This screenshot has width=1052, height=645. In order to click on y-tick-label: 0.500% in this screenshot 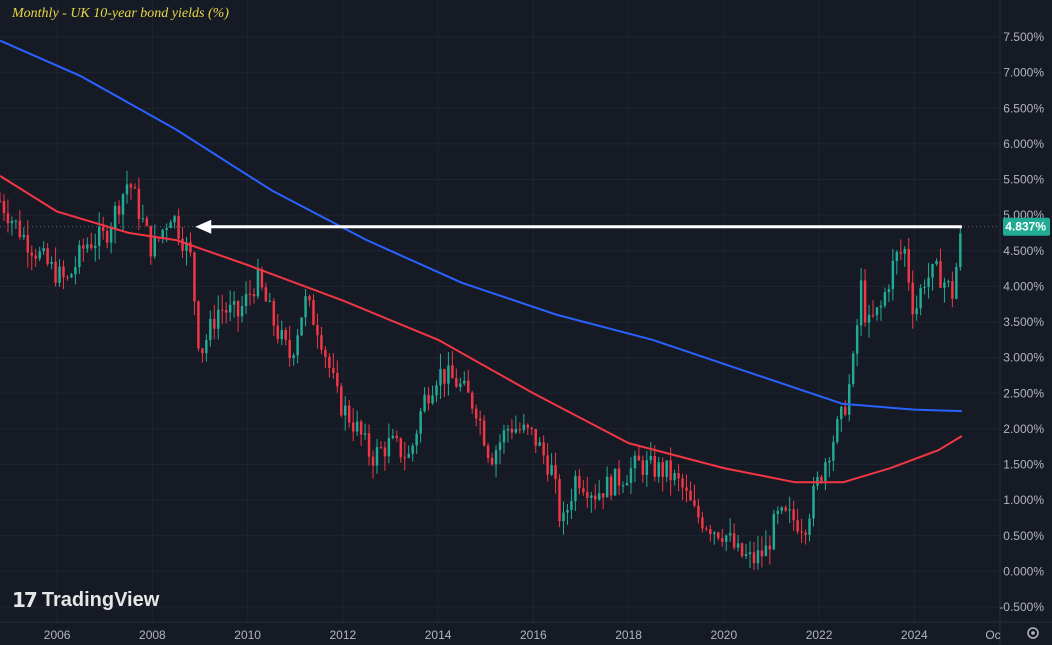, I will do `click(1023, 536)`.